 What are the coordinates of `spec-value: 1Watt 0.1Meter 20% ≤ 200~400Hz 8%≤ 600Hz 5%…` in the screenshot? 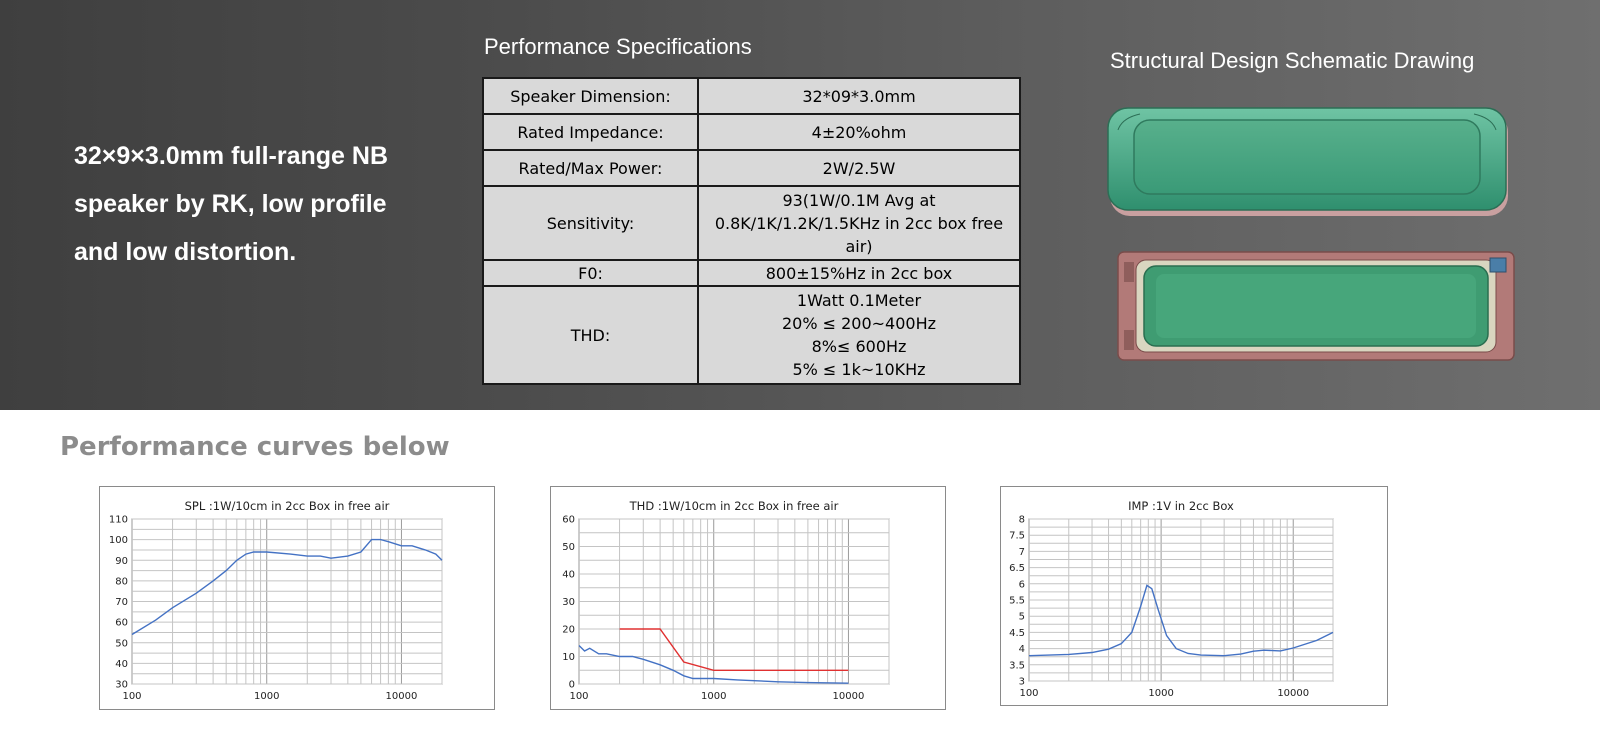 It's located at (859, 335).